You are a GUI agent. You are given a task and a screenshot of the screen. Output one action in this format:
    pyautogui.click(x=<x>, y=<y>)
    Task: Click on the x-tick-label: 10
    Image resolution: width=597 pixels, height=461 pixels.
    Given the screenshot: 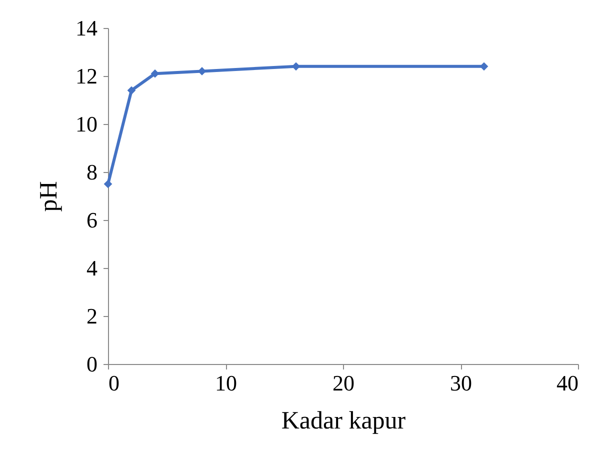 What is the action you would take?
    pyautogui.click(x=226, y=383)
    